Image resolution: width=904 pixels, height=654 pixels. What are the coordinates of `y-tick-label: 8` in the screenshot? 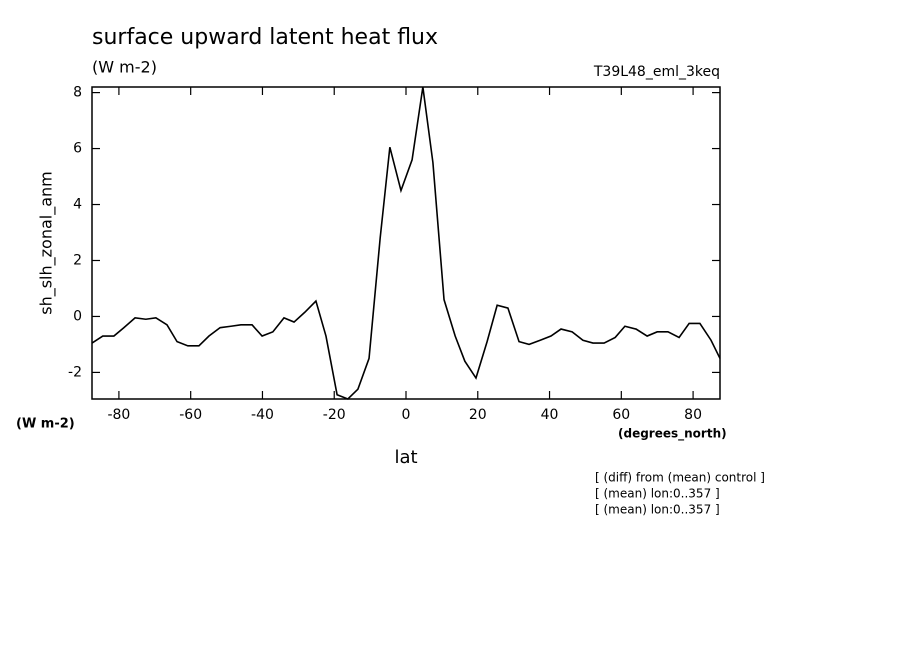 It's located at (77, 93).